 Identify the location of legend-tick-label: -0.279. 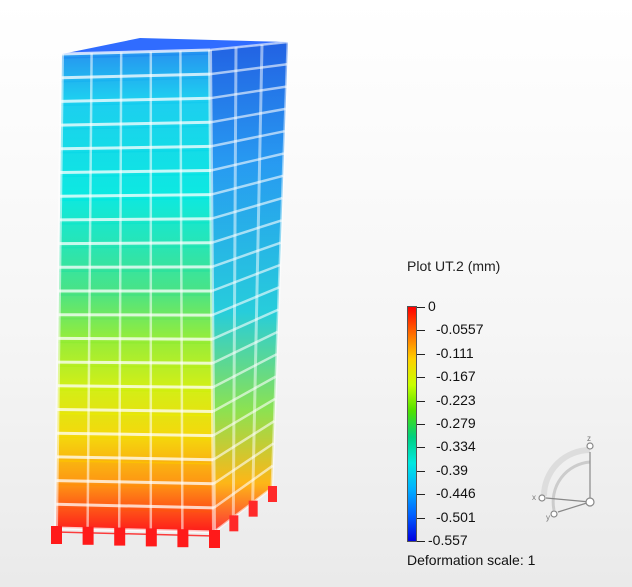
(456, 423).